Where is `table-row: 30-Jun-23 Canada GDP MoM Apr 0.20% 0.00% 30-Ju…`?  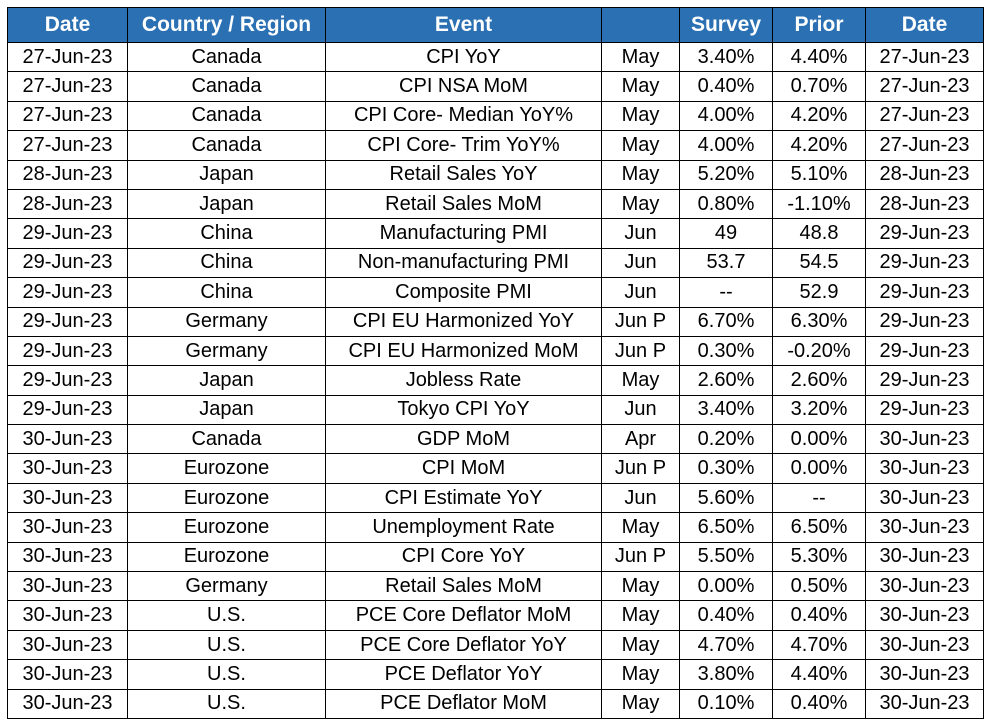 table-row: 30-Jun-23 Canada GDP MoM Apr 0.20% 0.00% 30-Ju… is located at coordinates (495, 439).